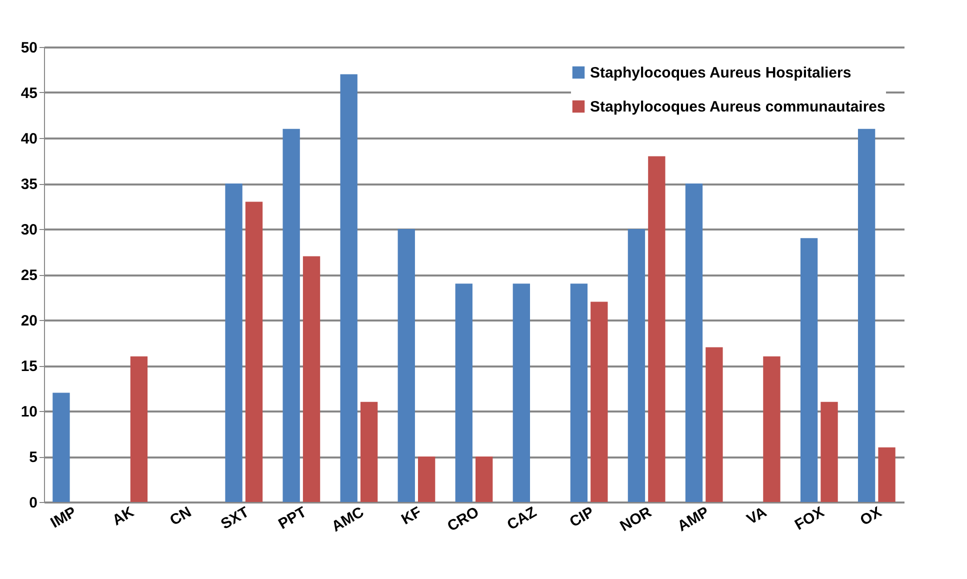 This screenshot has width=967, height=579. Describe the element at coordinates (29, 366) in the screenshot. I see `y-tick-label: 15` at that location.